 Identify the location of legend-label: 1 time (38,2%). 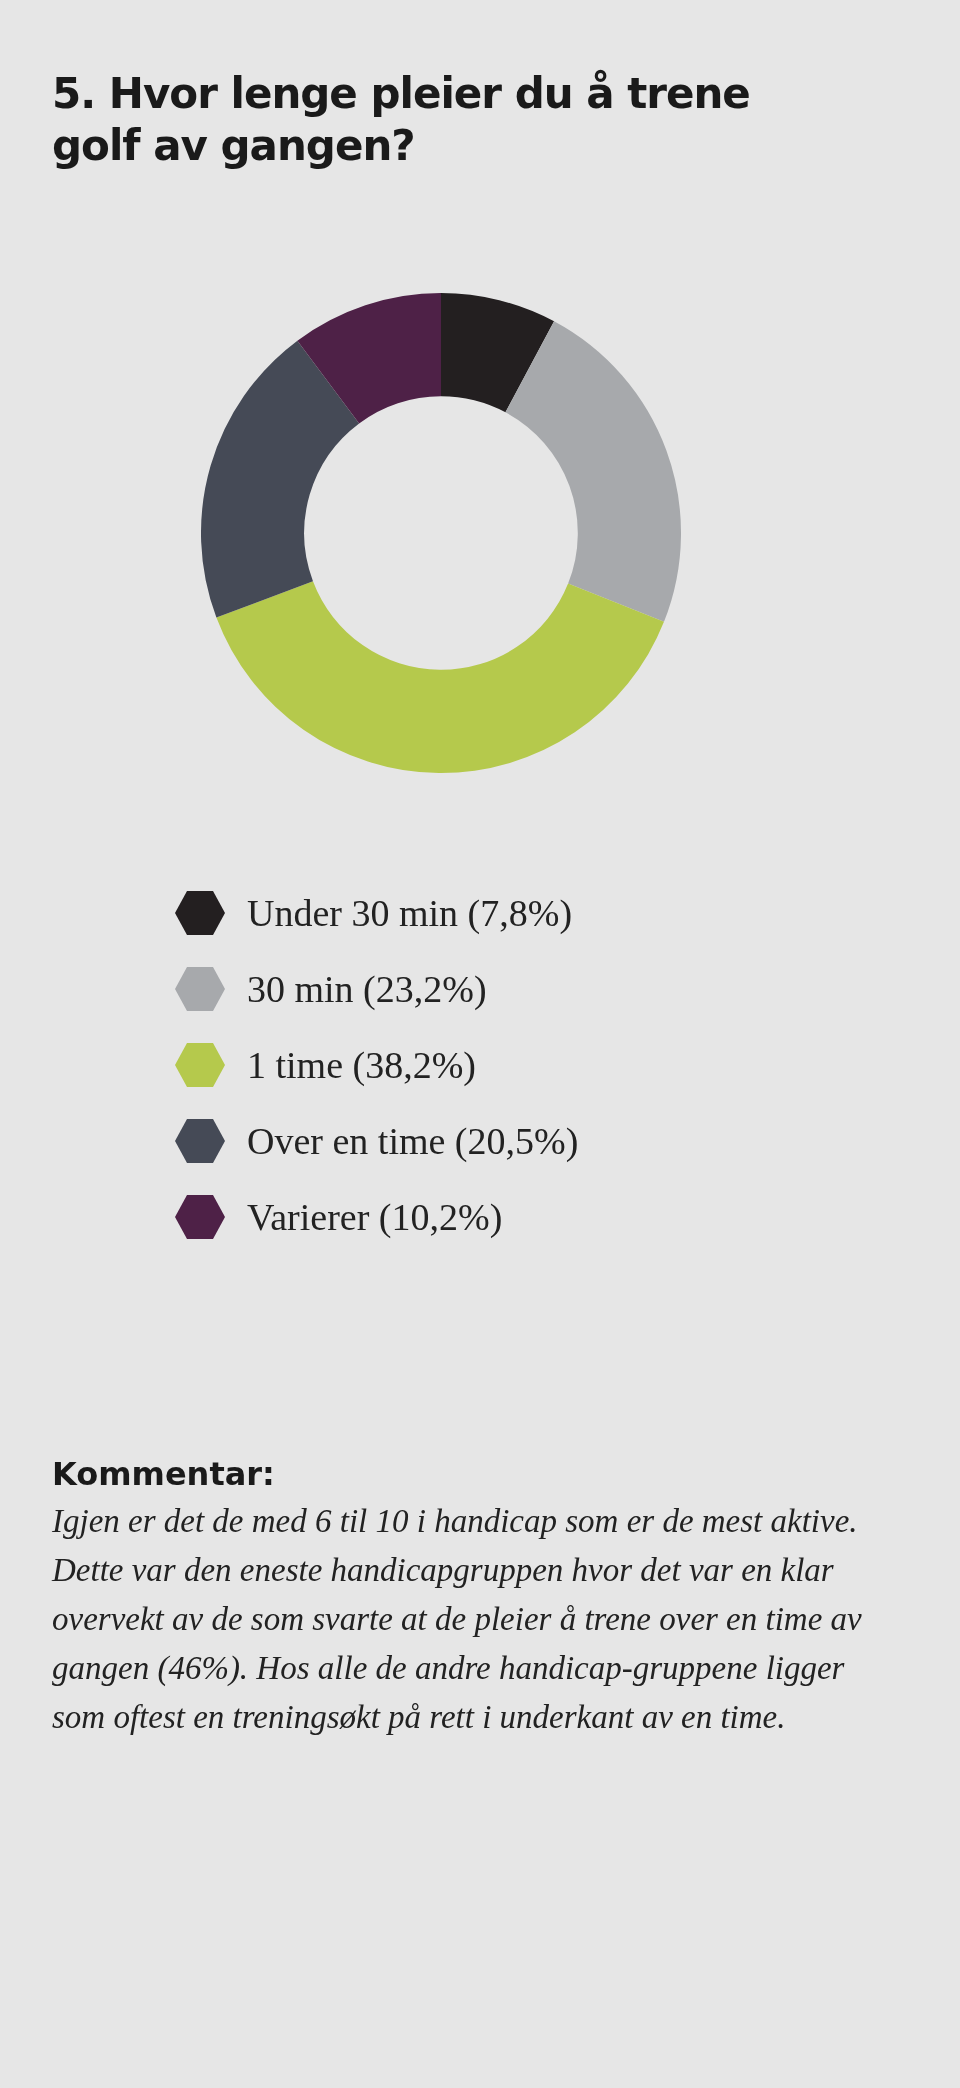
(362, 1065).